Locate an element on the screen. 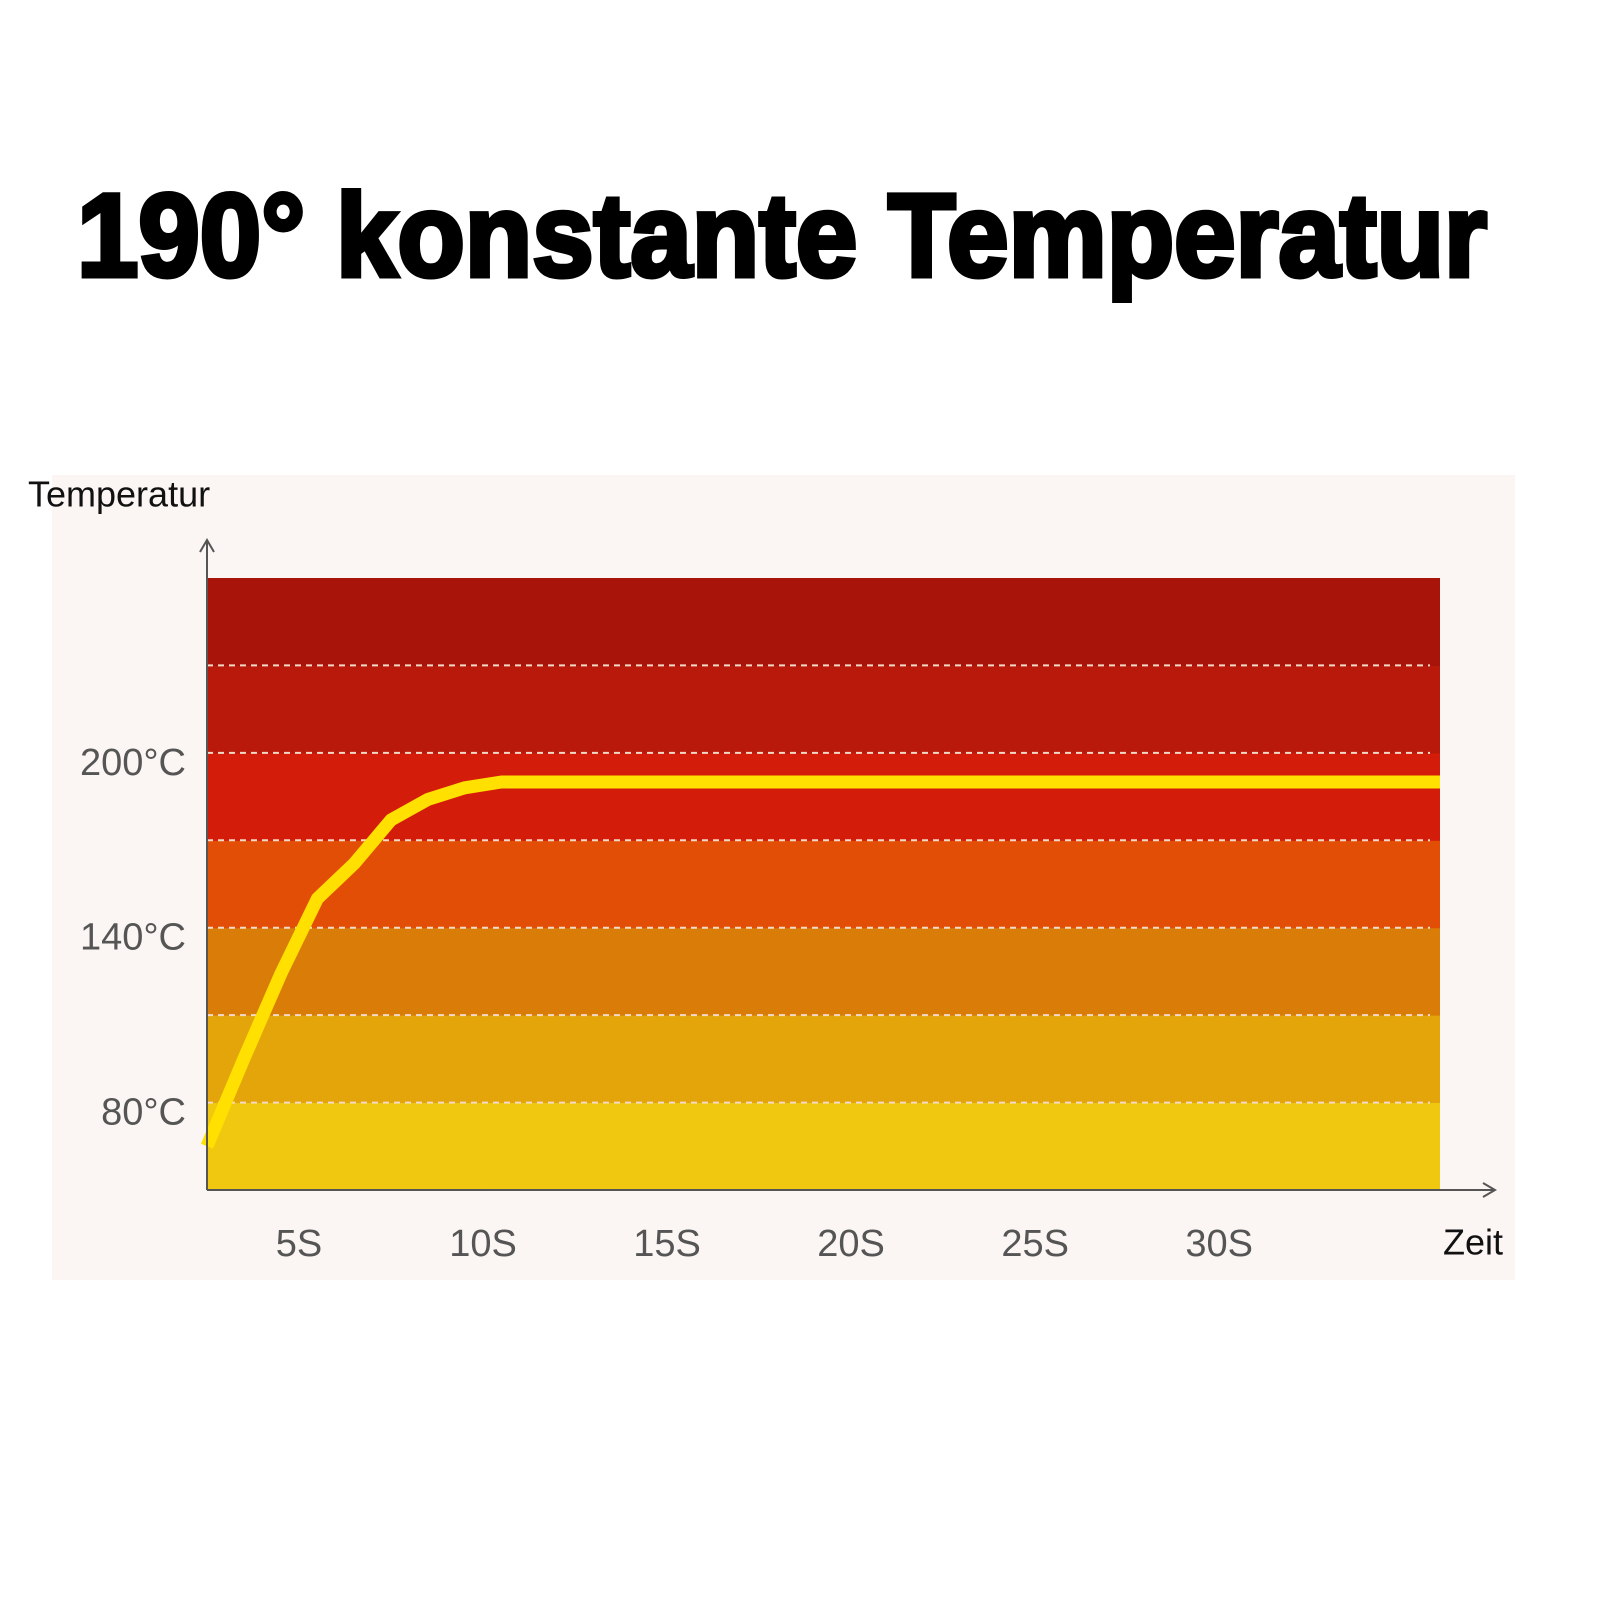 Image resolution: width=1600 pixels, height=1600 pixels. x-axis-label: Zeit is located at coordinates (1473, 1242).